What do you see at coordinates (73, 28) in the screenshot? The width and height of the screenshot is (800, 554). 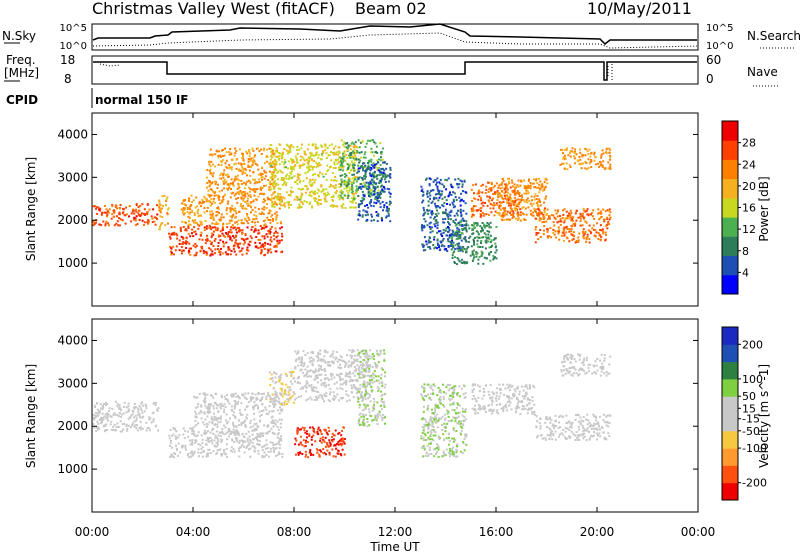 I see `nsky-tick-top: 10^5` at bounding box center [73, 28].